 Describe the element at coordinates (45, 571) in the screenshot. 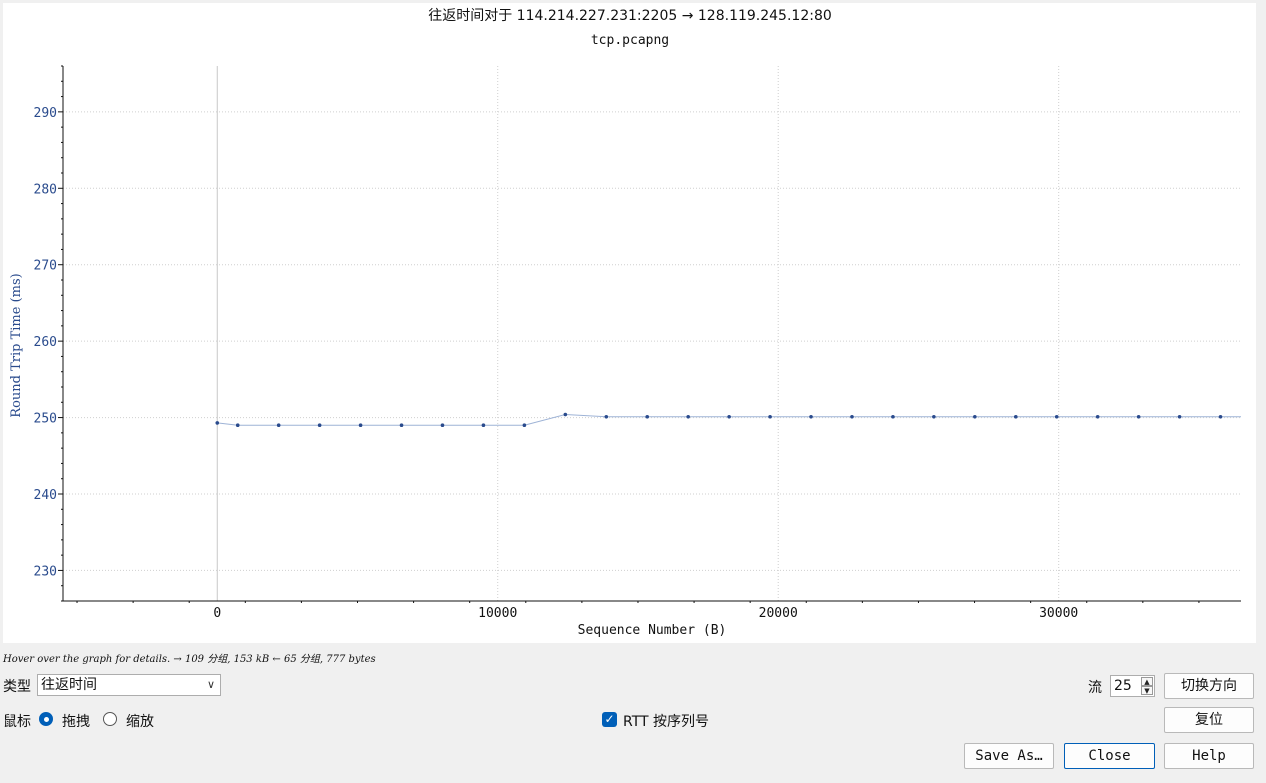

I see `y-tick-label: 230` at that location.